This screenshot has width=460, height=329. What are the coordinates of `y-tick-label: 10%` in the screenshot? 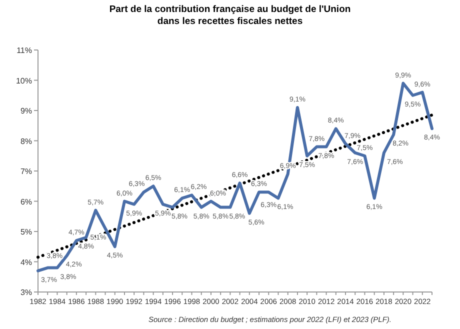 It's located at (24, 81).